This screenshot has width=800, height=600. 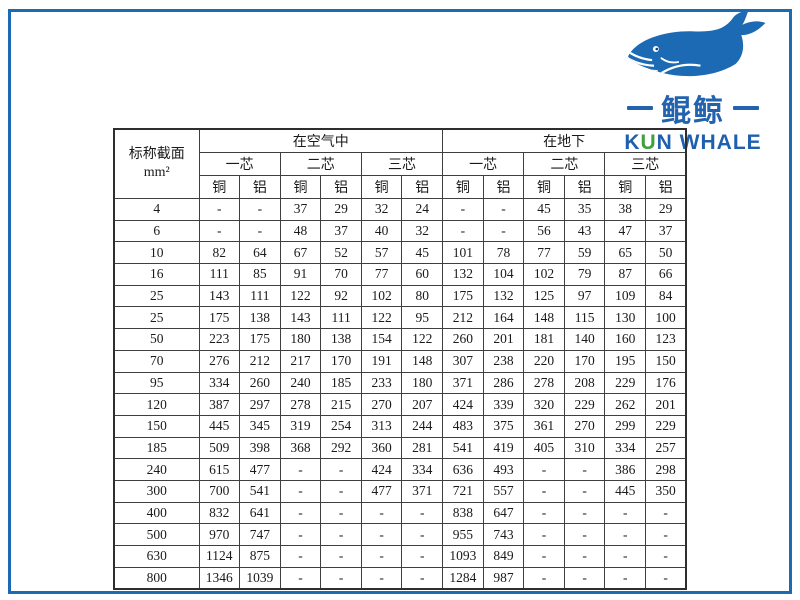 What do you see at coordinates (341, 253) in the screenshot?
I see `value-cell: 52` at bounding box center [341, 253].